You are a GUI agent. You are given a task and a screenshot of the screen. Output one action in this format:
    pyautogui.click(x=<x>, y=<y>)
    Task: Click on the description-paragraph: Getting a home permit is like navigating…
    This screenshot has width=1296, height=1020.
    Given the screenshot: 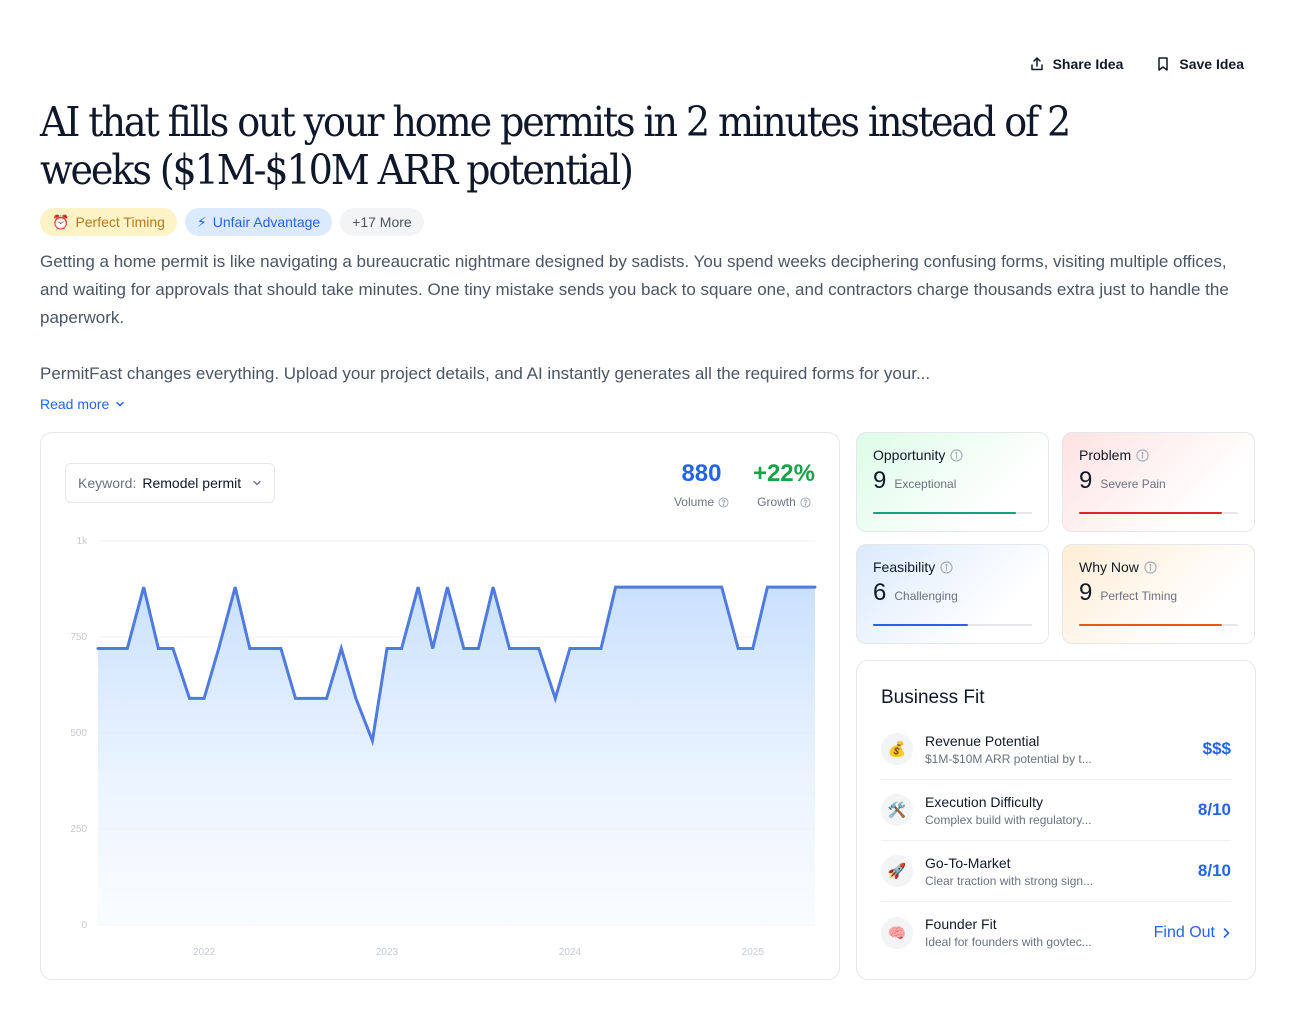 What is the action you would take?
    pyautogui.click(x=634, y=289)
    